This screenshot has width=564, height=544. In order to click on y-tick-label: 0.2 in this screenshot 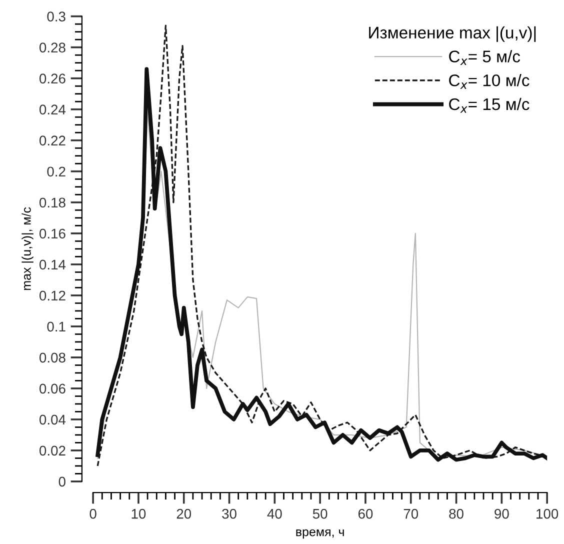, I will do `click(56, 171)`.